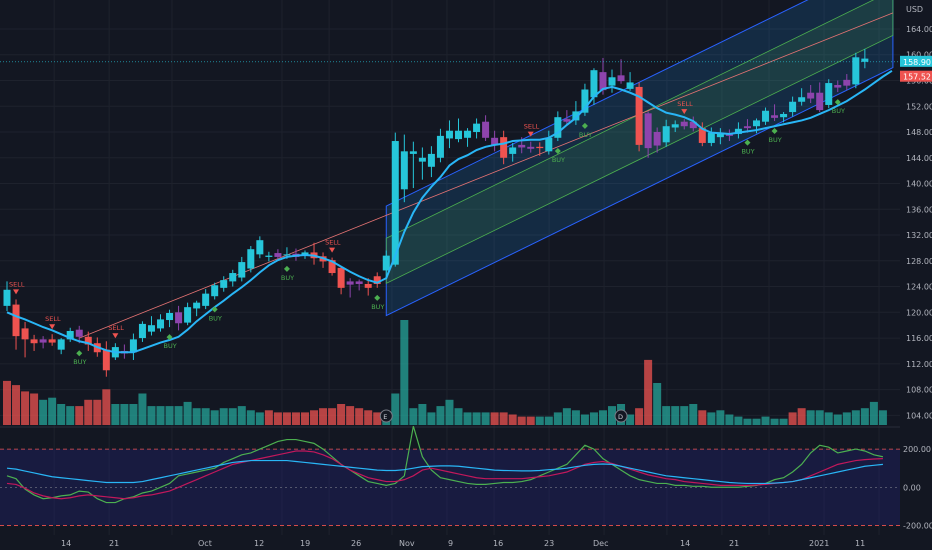 Image resolution: width=932 pixels, height=550 pixels. I want to click on event-label: D, so click(620, 417).